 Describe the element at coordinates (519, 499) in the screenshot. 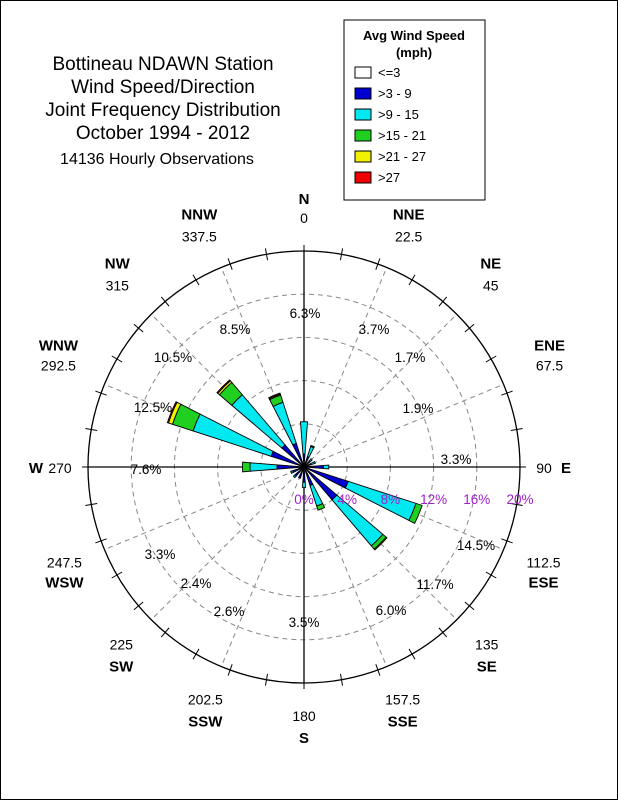

I see `scale-label-5: 20%` at that location.